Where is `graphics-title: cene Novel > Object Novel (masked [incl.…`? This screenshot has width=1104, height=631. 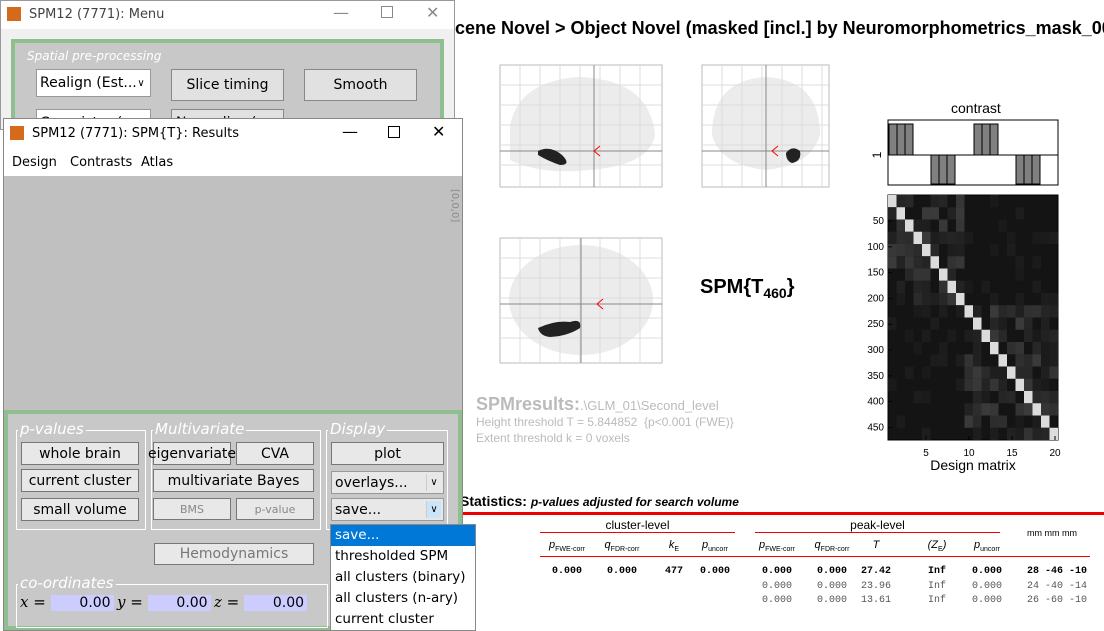
graphics-title: cene Novel > Object Novel (masked [incl.… is located at coordinates (779, 28).